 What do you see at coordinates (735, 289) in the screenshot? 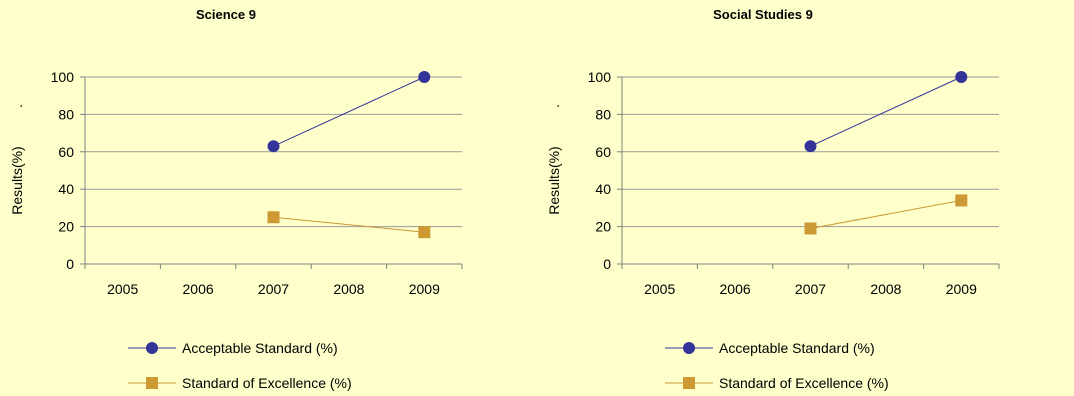
I see `social-studies-9-x-tick-label: 2006` at bounding box center [735, 289].